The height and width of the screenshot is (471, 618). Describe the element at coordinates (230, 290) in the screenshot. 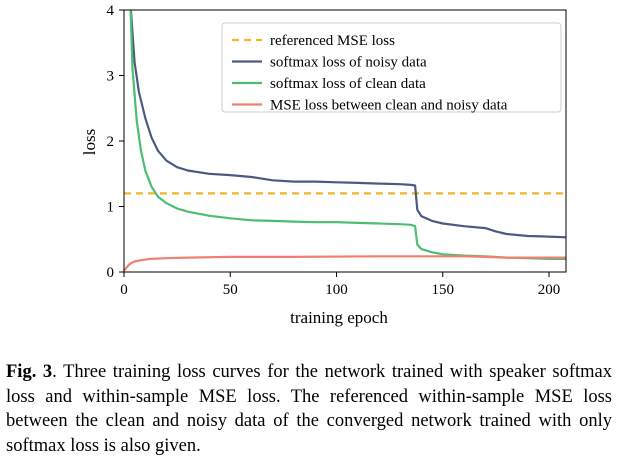

I see `x-tick-label-1: 50` at that location.